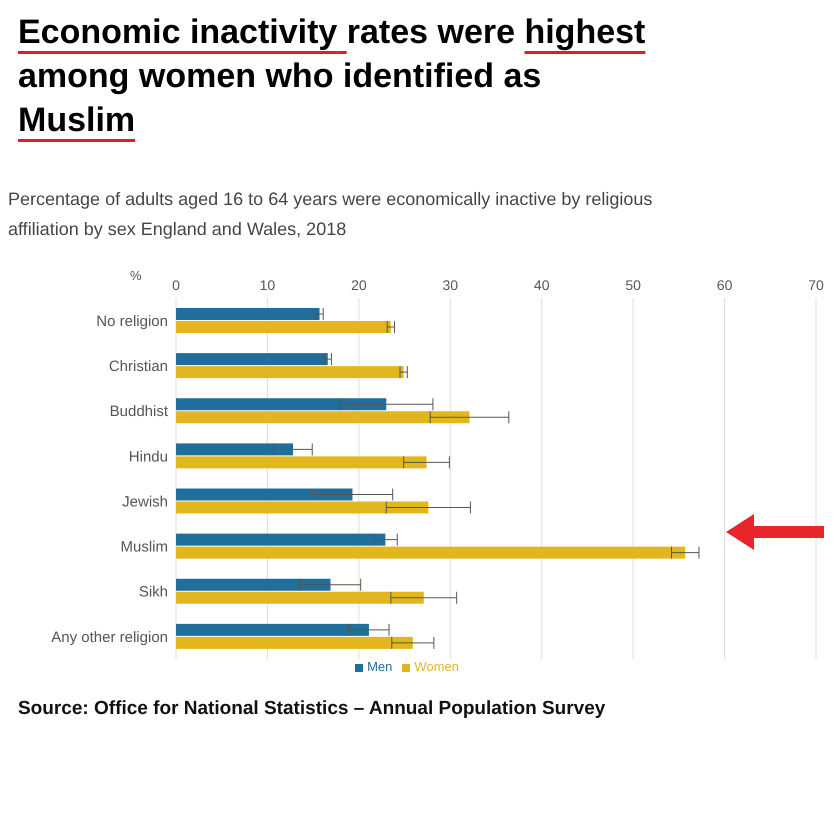  I want to click on chart-title: Economic inactivity rates were highest among women who identified as Muslim, so click(332, 76).